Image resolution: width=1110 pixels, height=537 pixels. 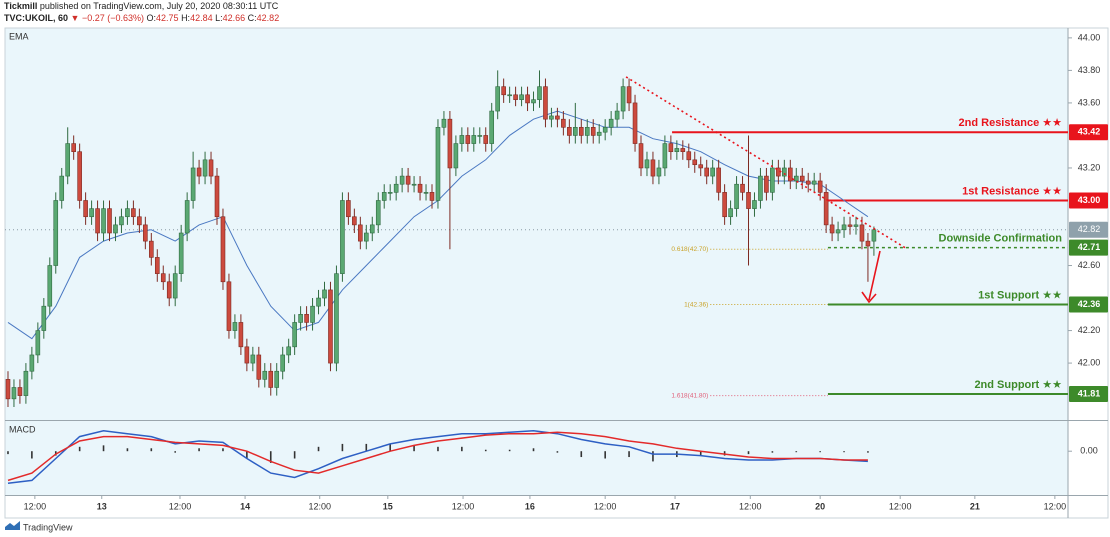 I want to click on x-tick-label: 21, so click(x=975, y=506).